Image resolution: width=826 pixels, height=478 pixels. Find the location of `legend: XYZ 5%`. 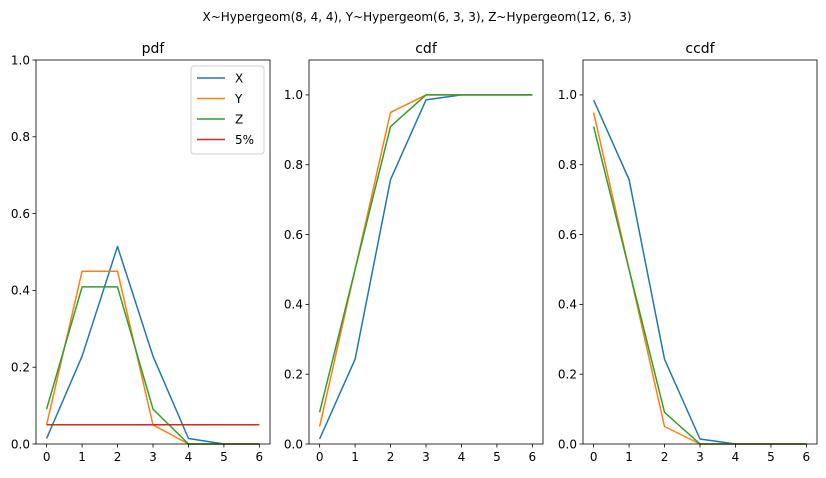

legend: XYZ 5% is located at coordinates (227, 110).